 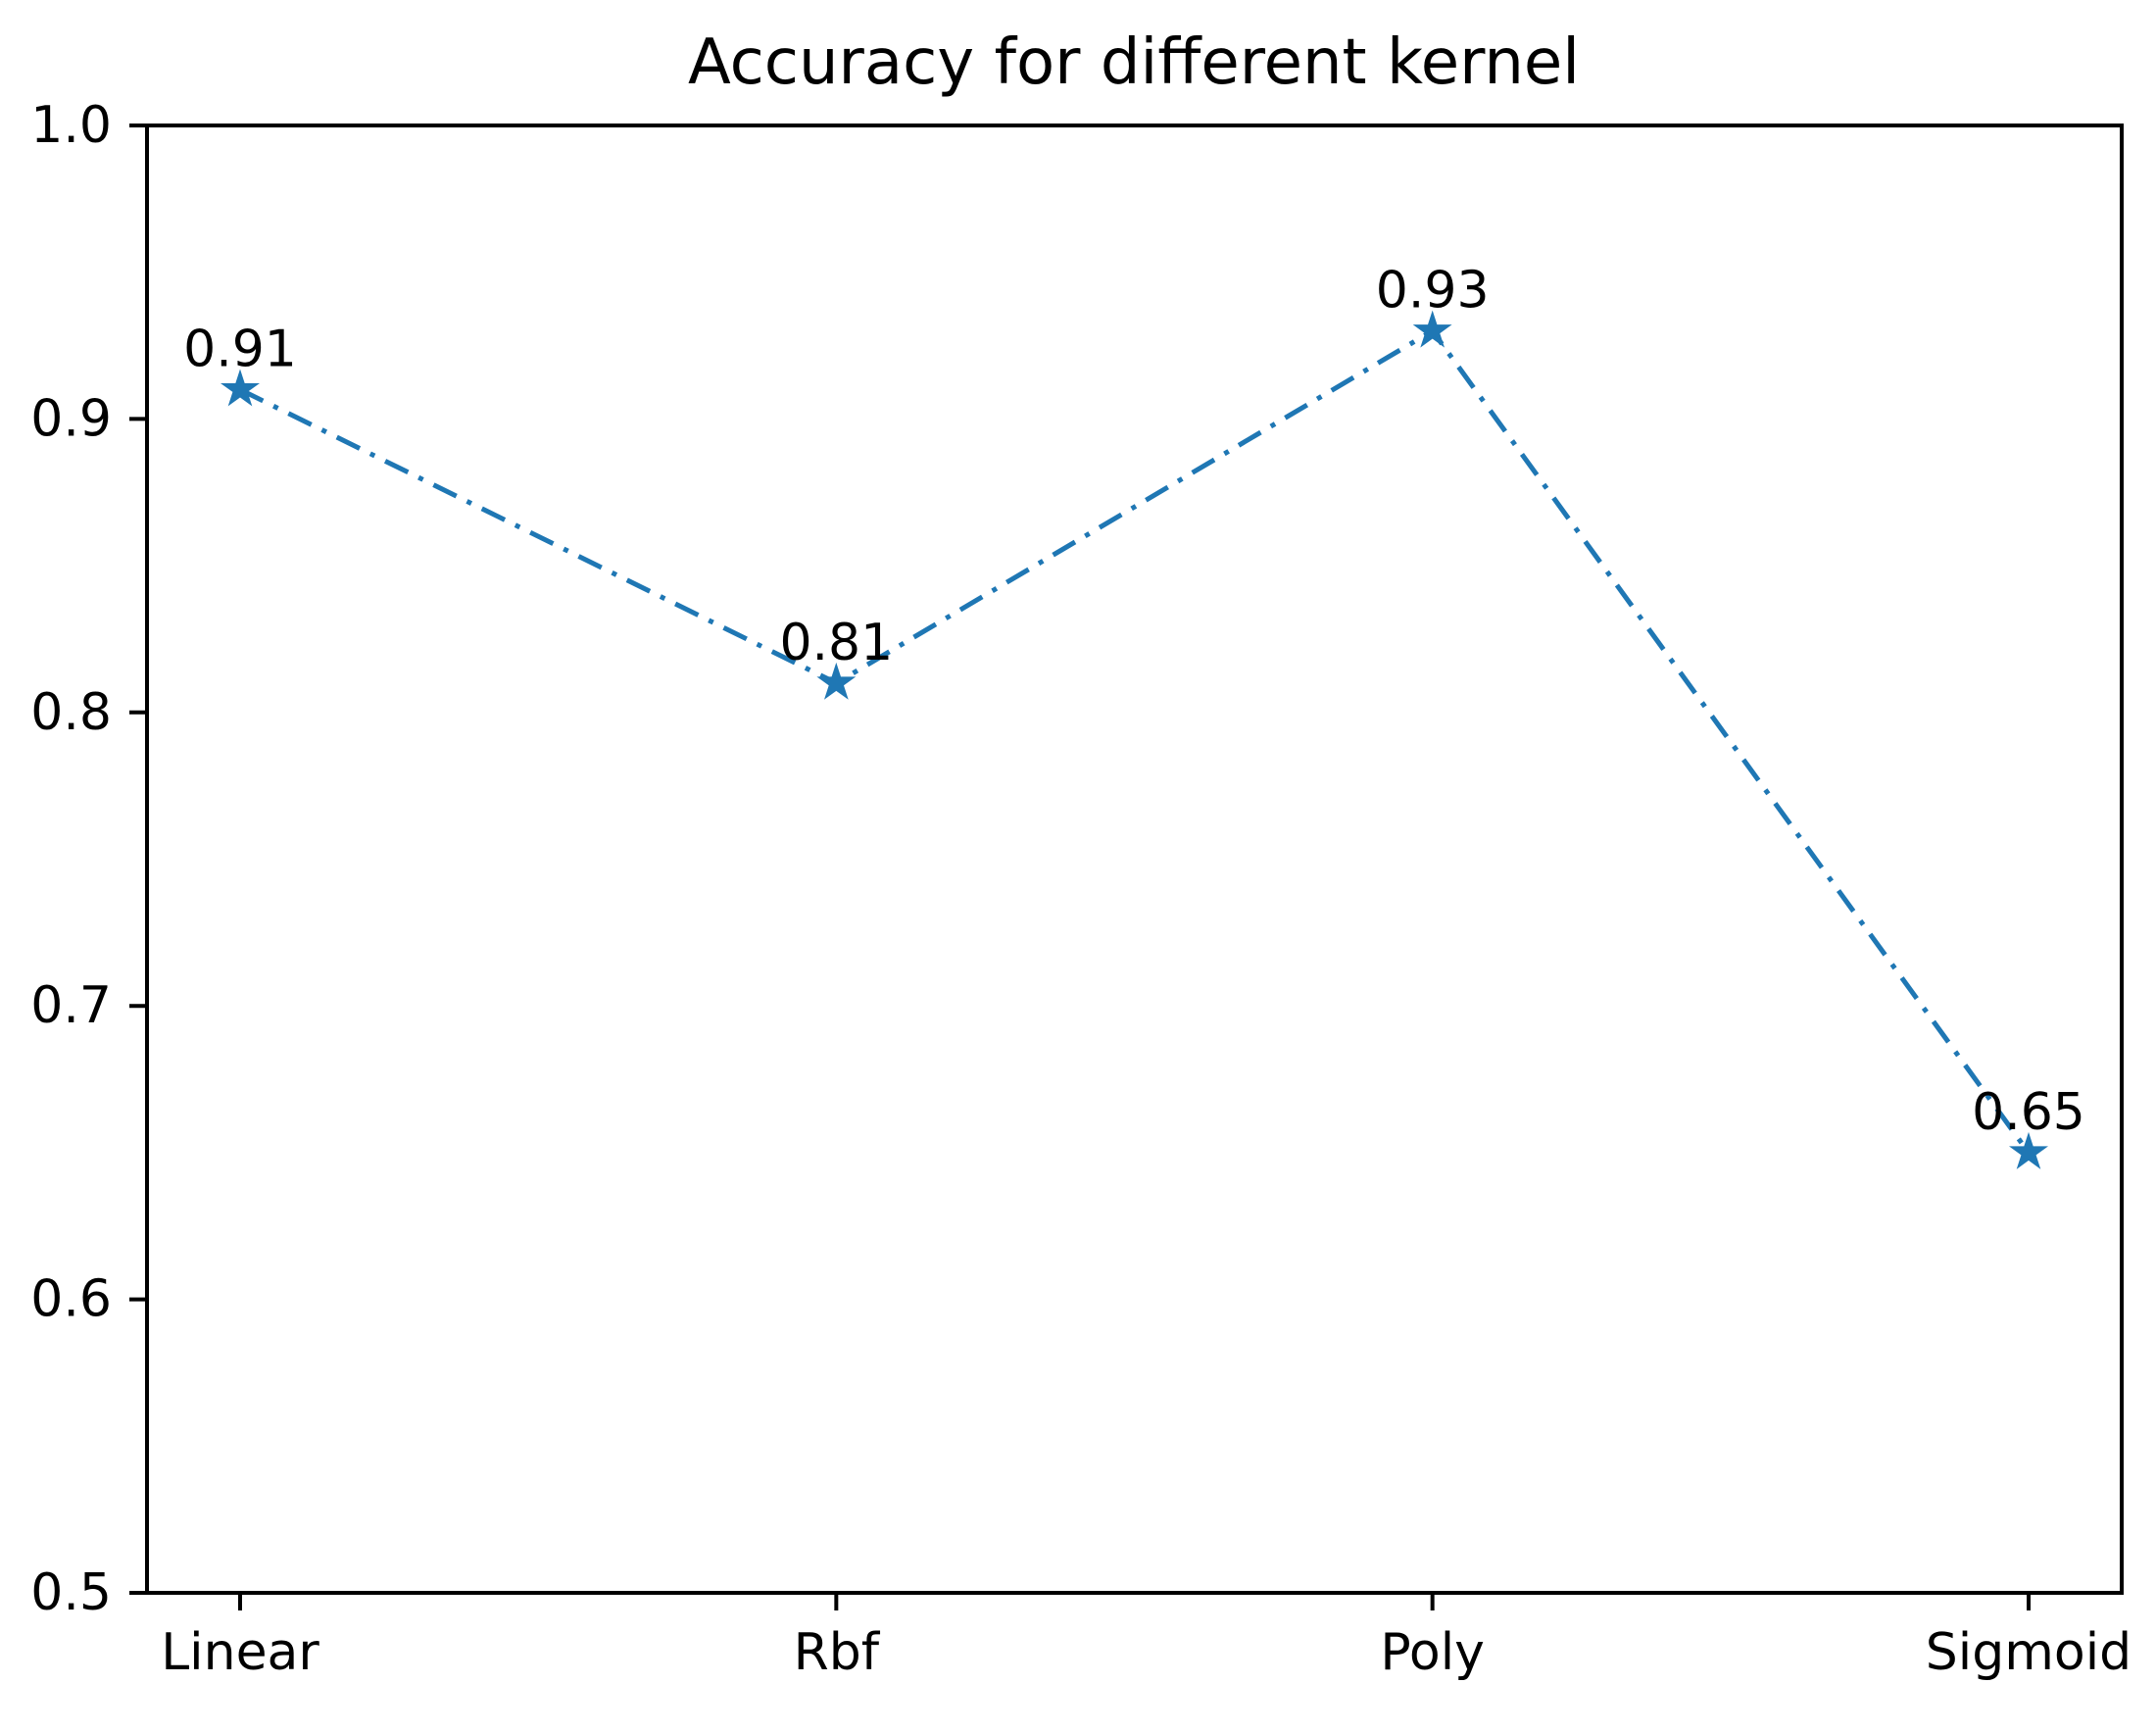 What do you see at coordinates (1432, 329) in the screenshot?
I see `data-point-marker-poly` at bounding box center [1432, 329].